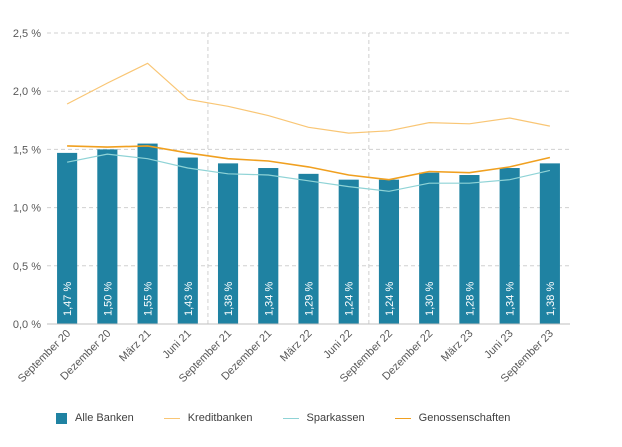 The height and width of the screenshot is (447, 622). I want to click on legend-item: Alle Banken, so click(95, 418).